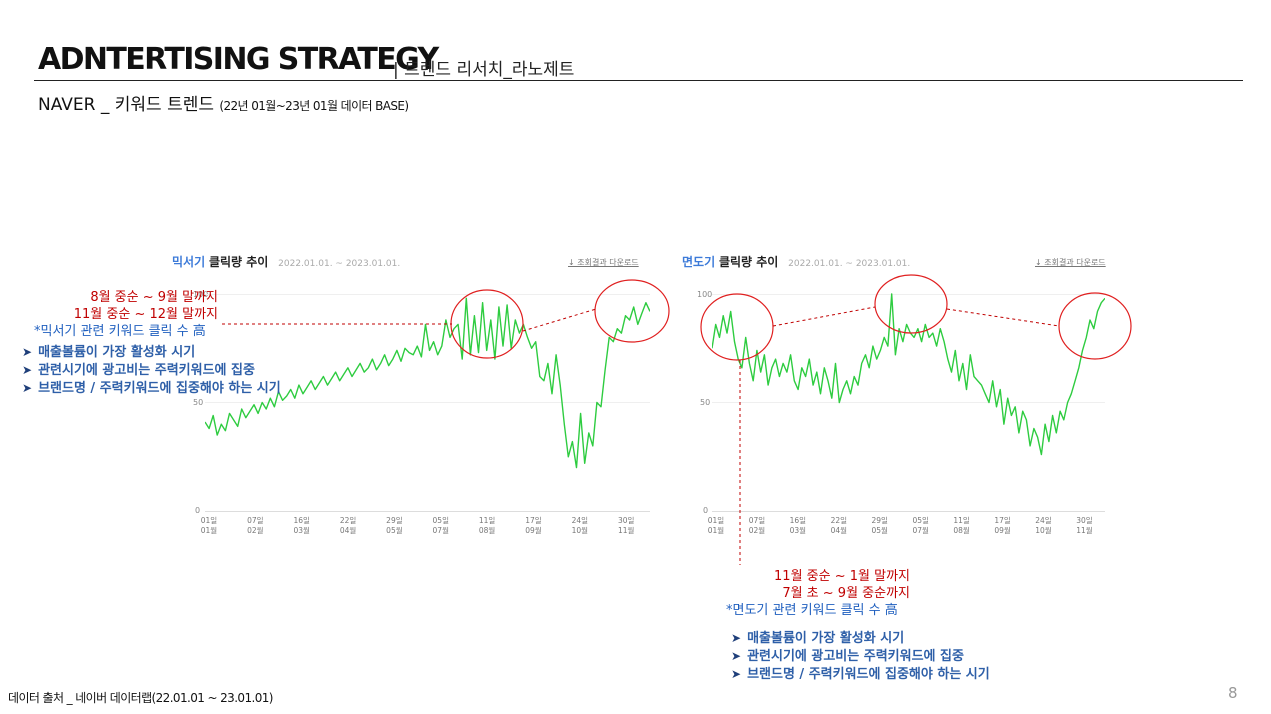  I want to click on mixer-bullet-2: ➤ 관련시기에 광고비는 주력키워드에 집중, so click(138, 370).